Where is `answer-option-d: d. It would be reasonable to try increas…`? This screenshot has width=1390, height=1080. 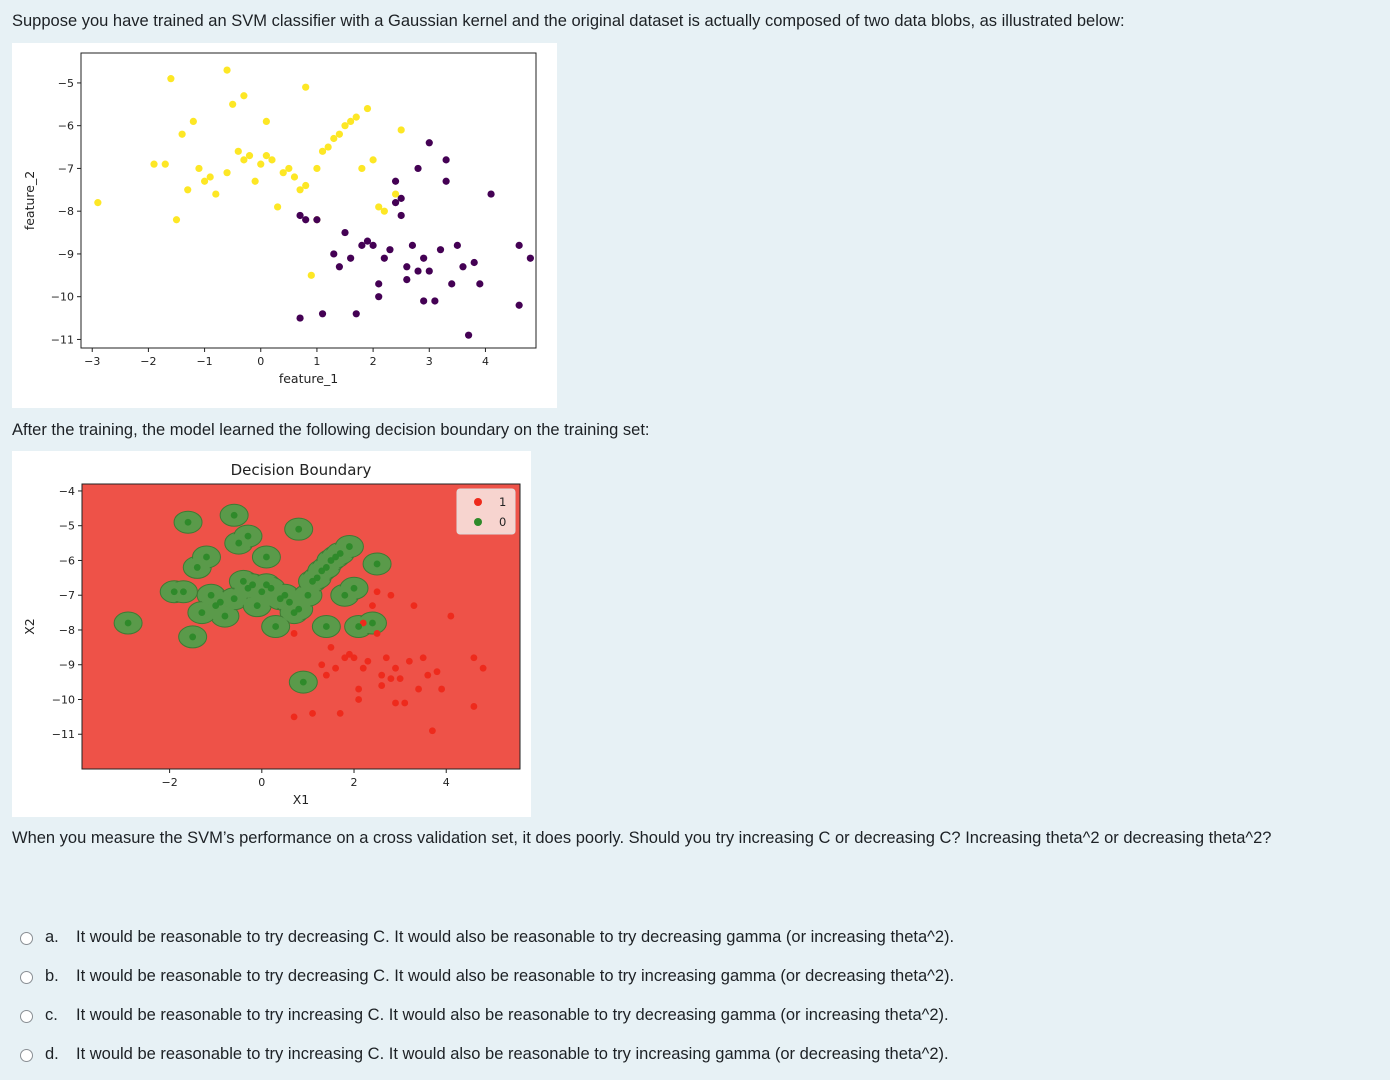 answer-option-d: d. It would be reasonable to try increas… is located at coordinates (487, 1054).